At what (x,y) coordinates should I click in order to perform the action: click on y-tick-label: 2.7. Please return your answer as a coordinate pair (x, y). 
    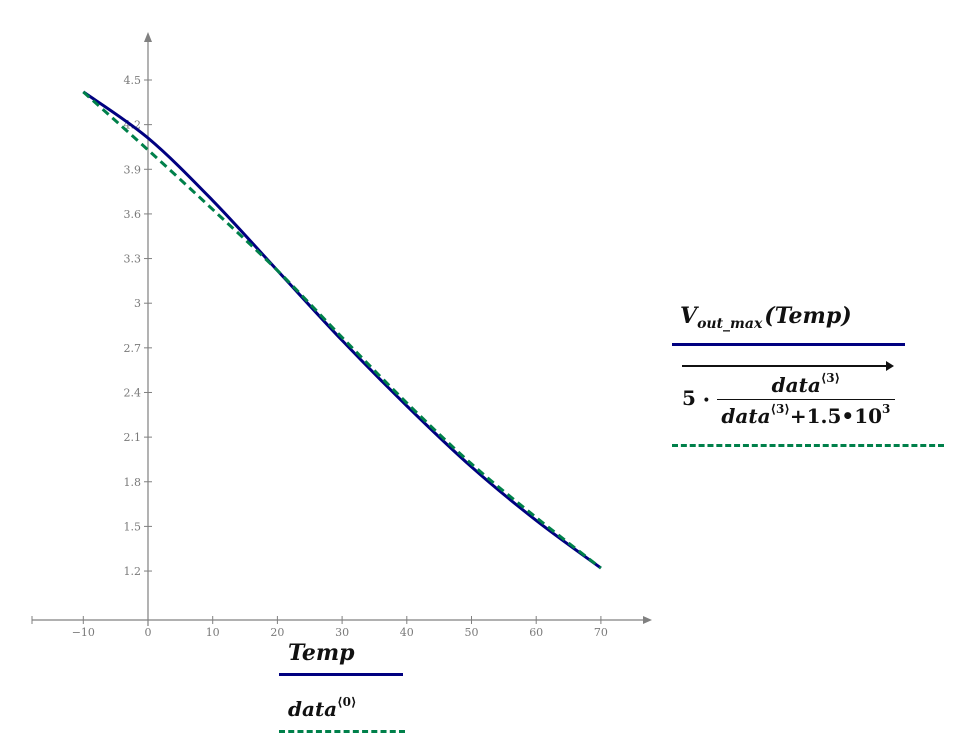
    Looking at the image, I should click on (133, 348).